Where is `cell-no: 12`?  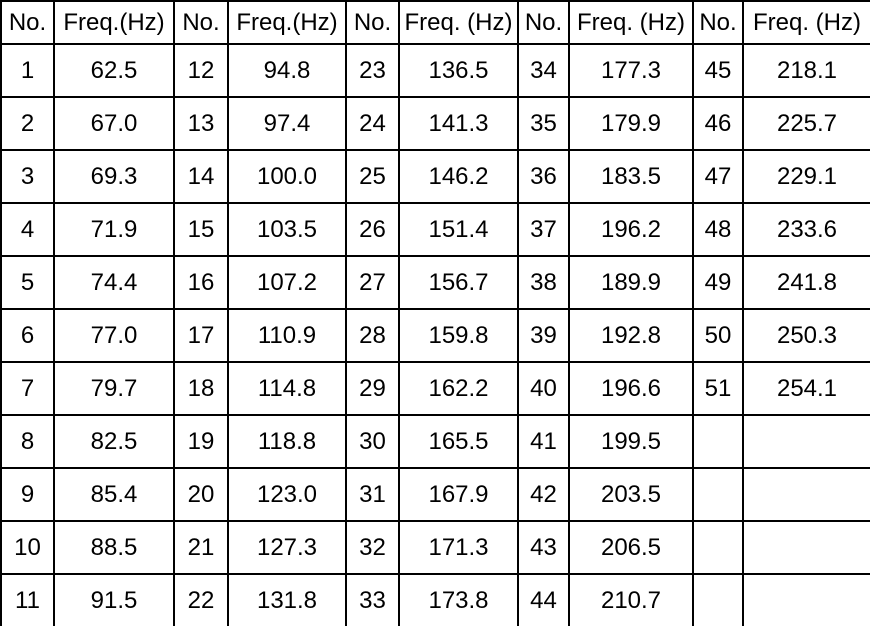
cell-no: 12 is located at coordinates (201, 70).